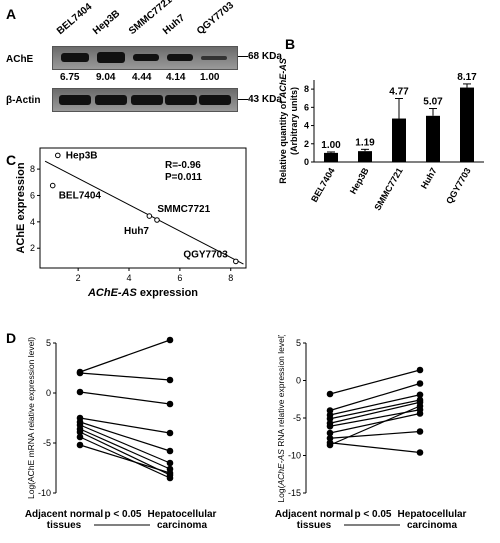 This screenshot has height=543, width=500. I want to click on lane-label-4: QGY7703, so click(215, 18).